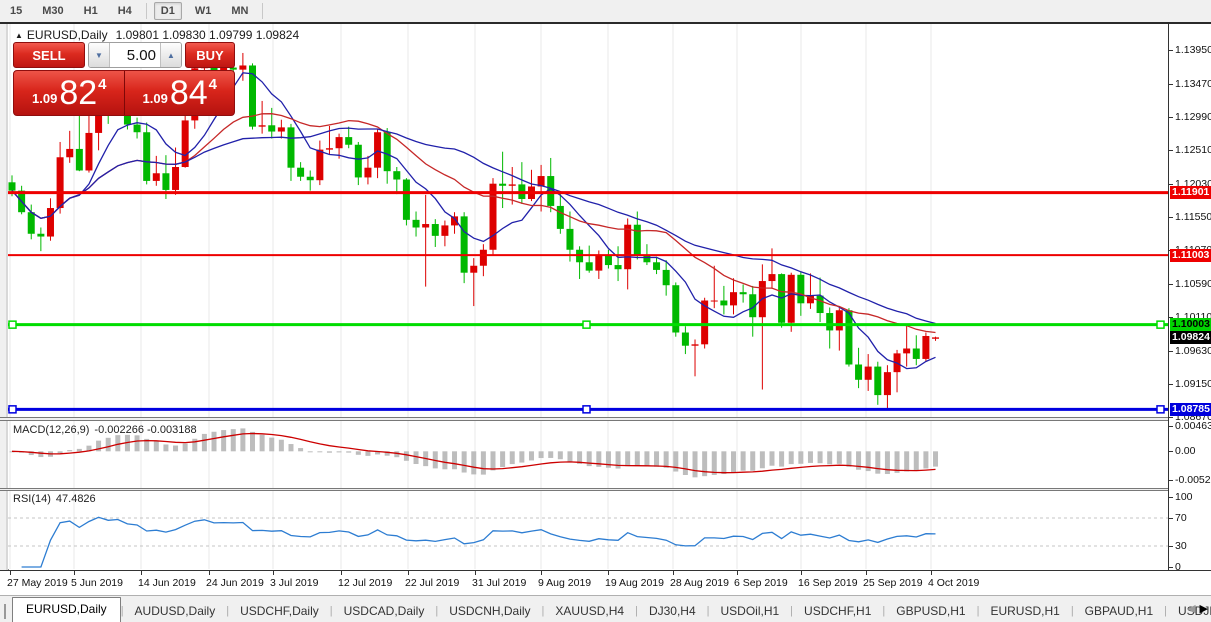 This screenshot has width=1211, height=622. Describe the element at coordinates (188, 93) in the screenshot. I see `buy-price-big: 84` at that location.